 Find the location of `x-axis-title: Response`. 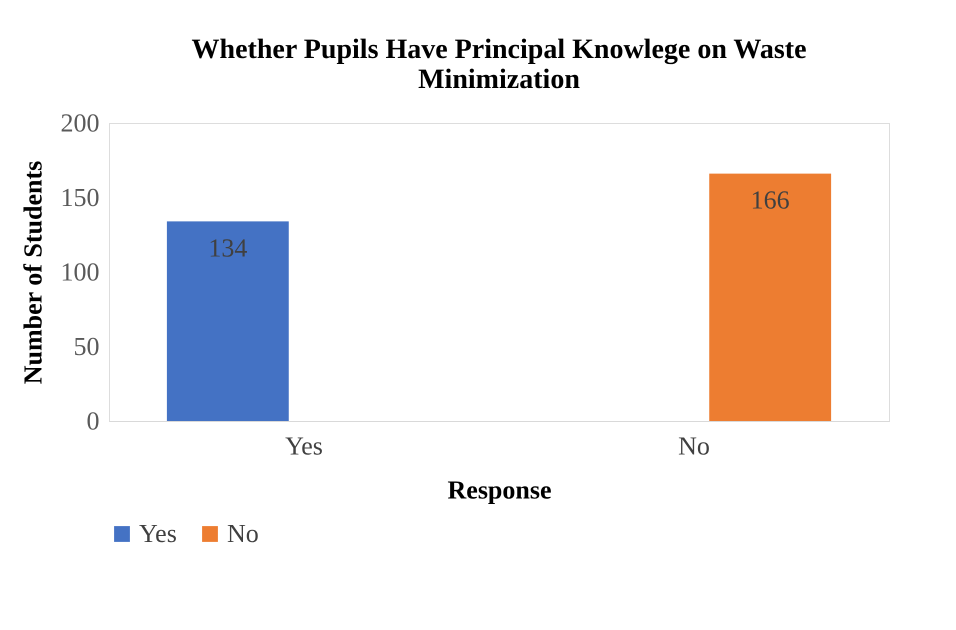

x-axis-title: Response is located at coordinates (499, 490).